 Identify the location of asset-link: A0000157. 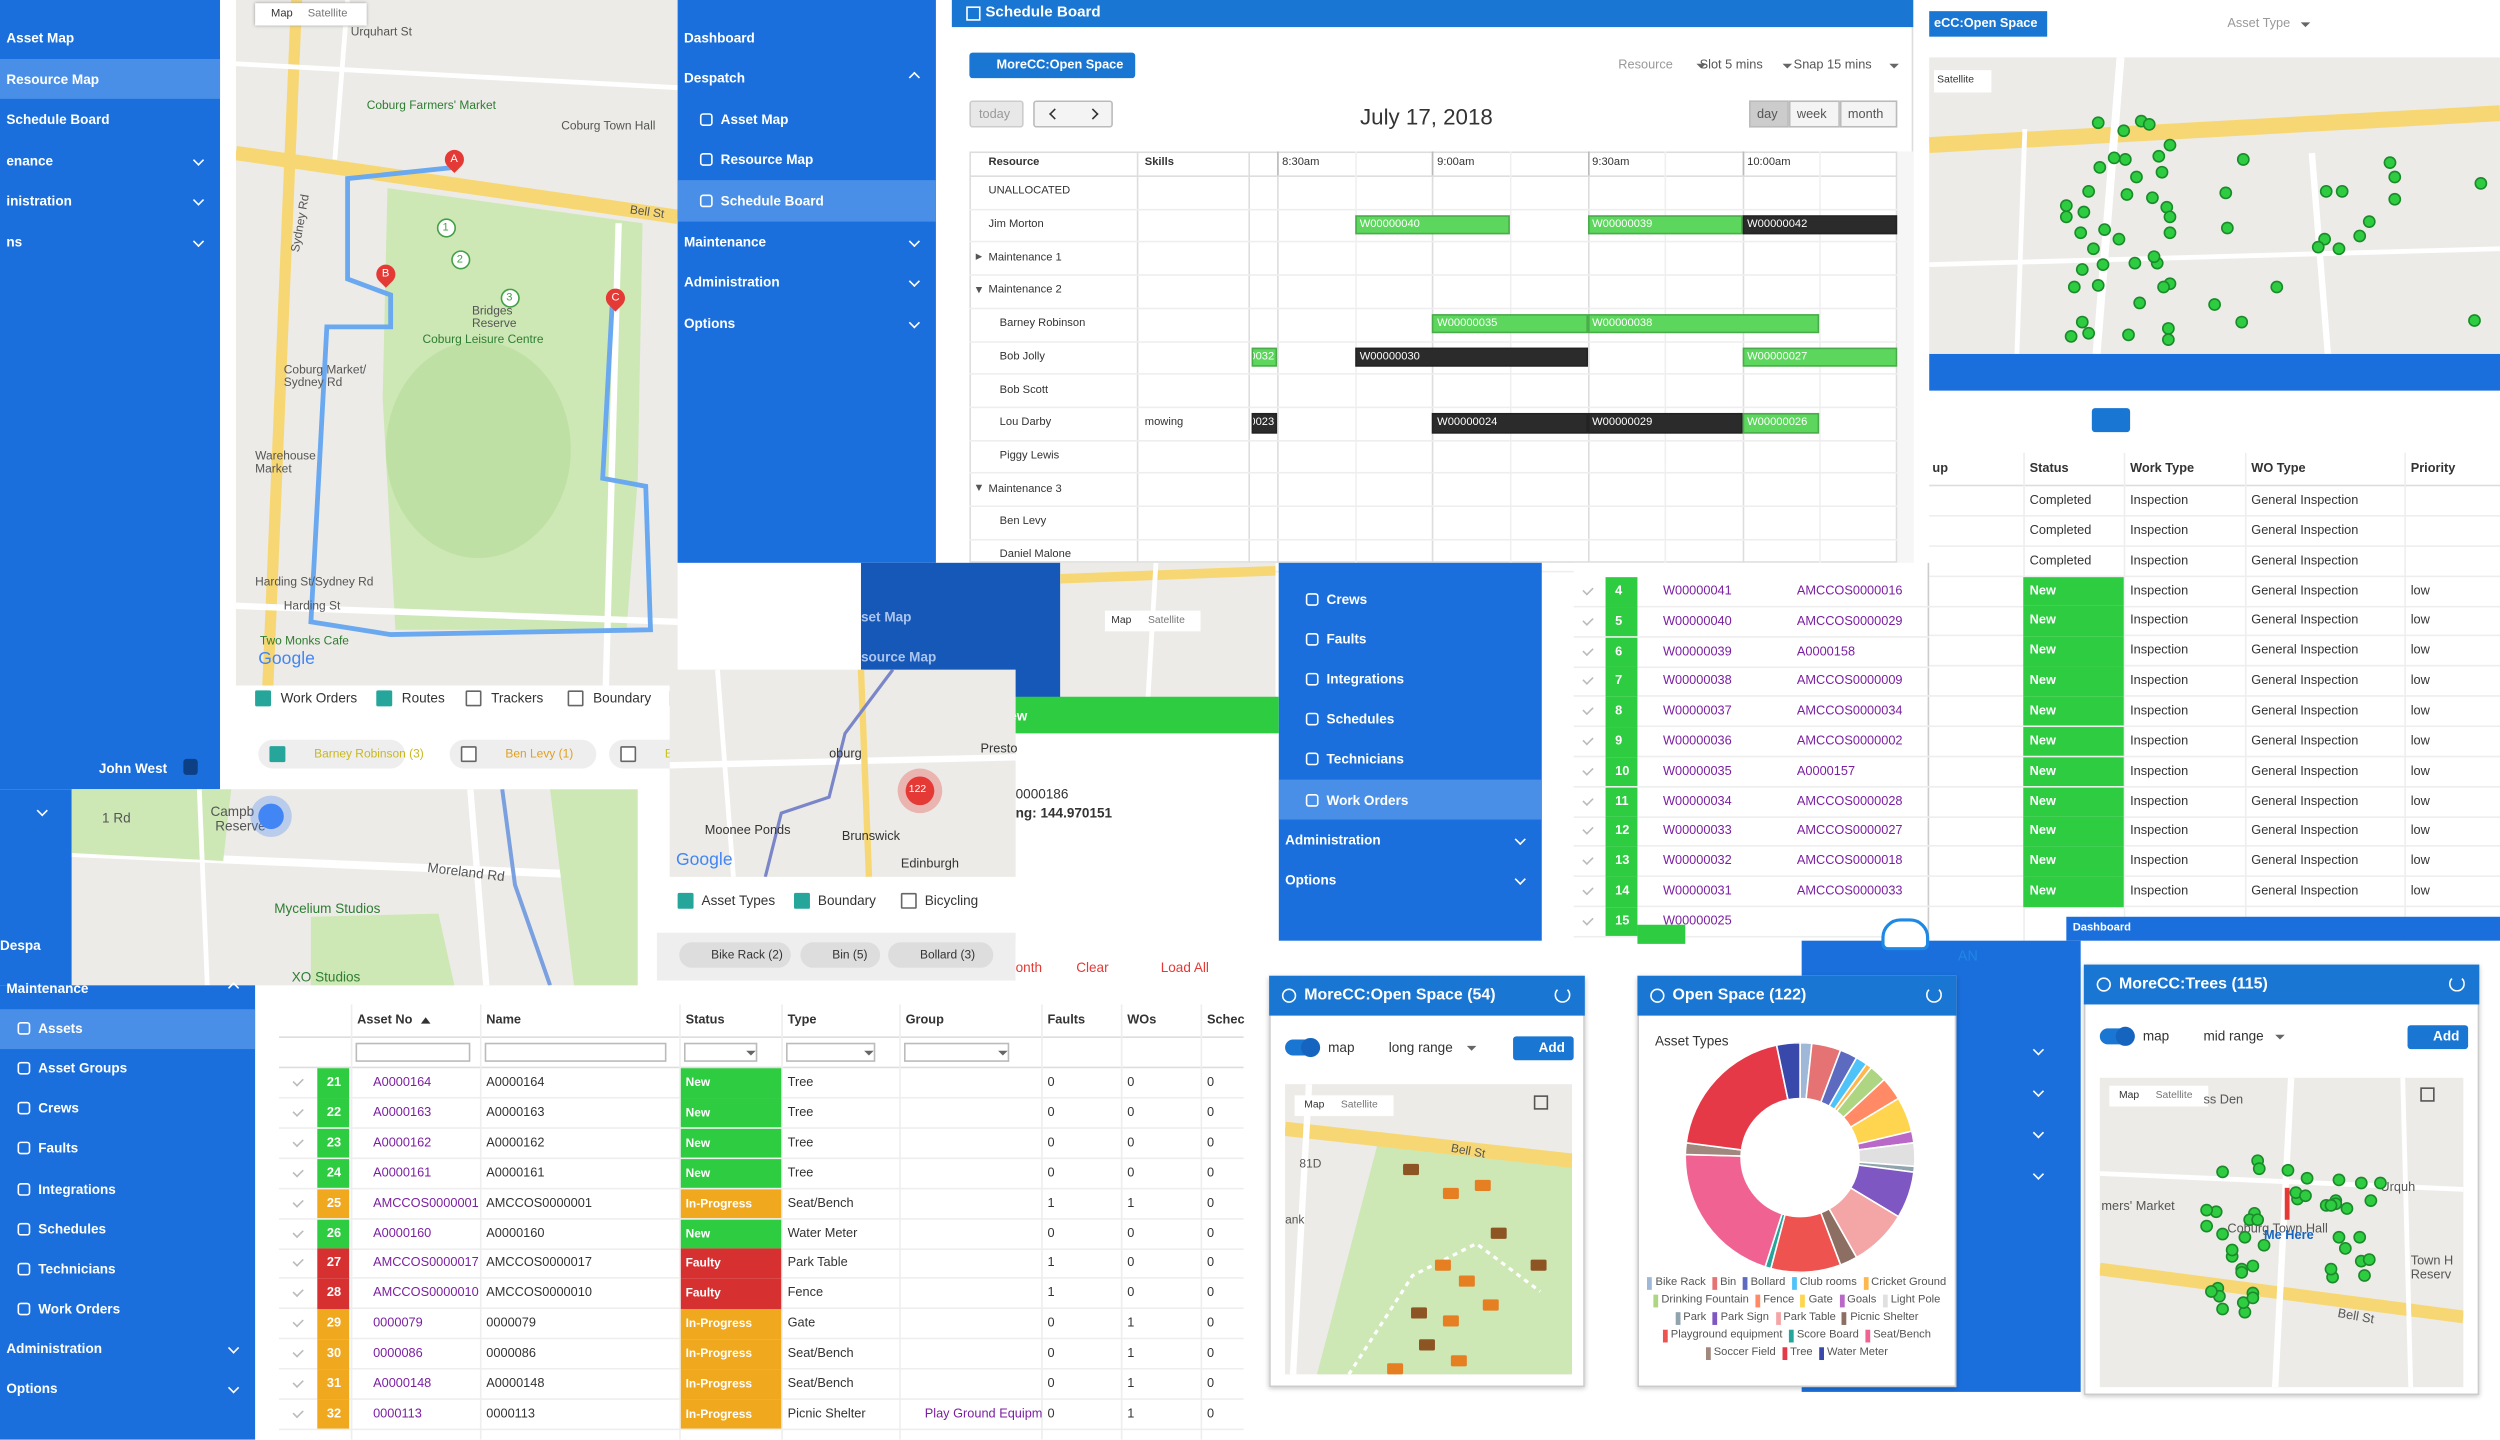
(1826, 770).